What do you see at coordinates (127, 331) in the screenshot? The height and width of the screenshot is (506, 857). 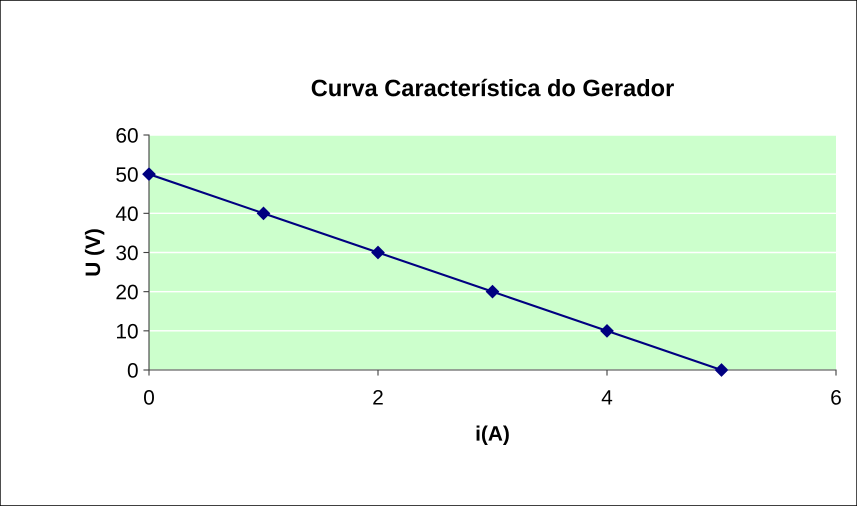 I see `y-tick-label: 10` at bounding box center [127, 331].